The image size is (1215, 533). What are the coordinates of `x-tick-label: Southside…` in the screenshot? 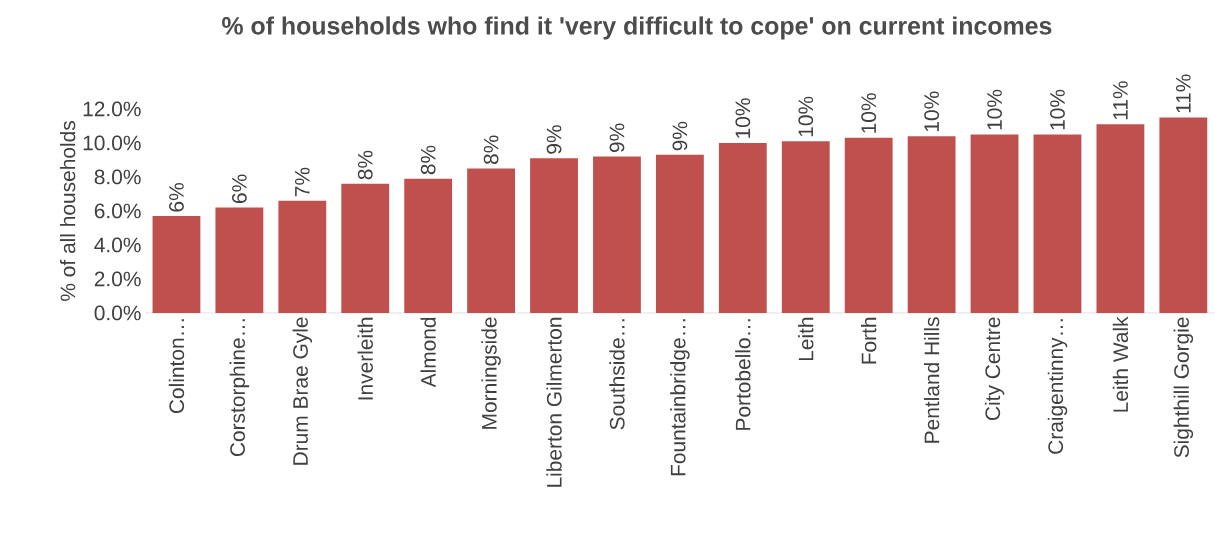 It's located at (617, 374).